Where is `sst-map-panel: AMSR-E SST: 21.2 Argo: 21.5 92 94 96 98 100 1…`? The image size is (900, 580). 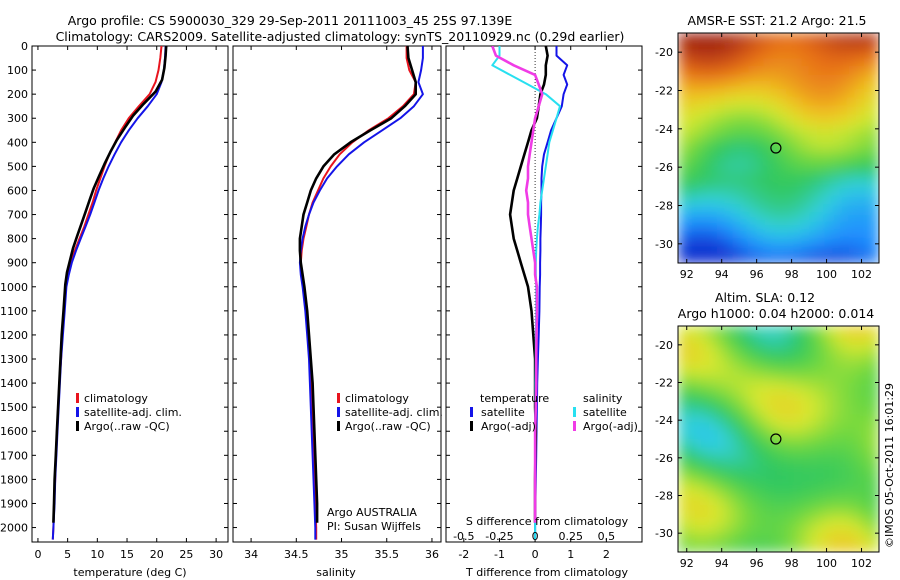
sst-map-panel: AMSR-E SST: 21.2 Argo: 21.5 92 94 96 98 100 1… is located at coordinates (767, 147).